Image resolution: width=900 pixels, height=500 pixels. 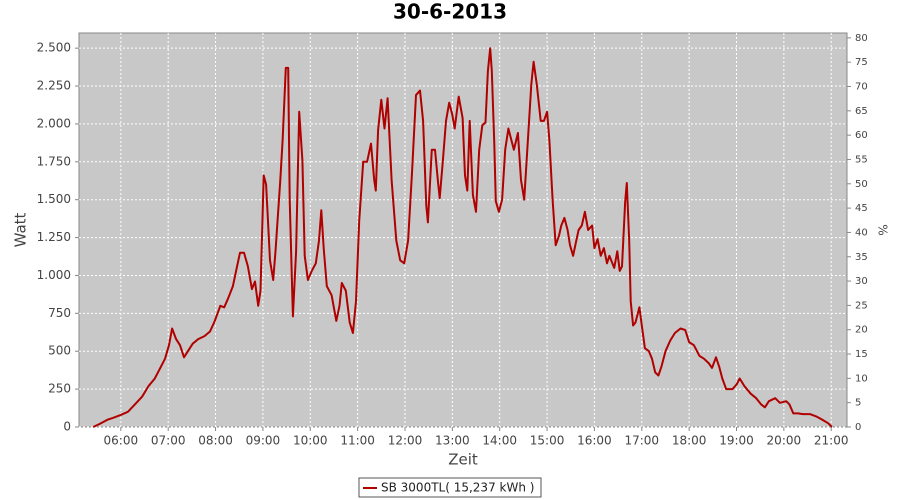 What do you see at coordinates (784, 441) in the screenshot?
I see `x-tick-label: 20:00` at bounding box center [784, 441].